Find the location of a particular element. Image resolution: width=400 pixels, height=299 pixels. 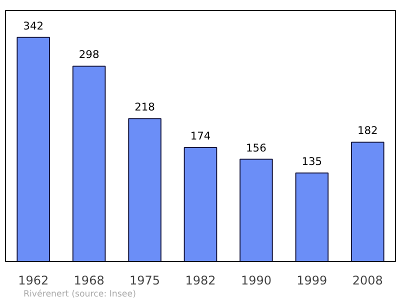

data-label: 156 is located at coordinates (256, 147).